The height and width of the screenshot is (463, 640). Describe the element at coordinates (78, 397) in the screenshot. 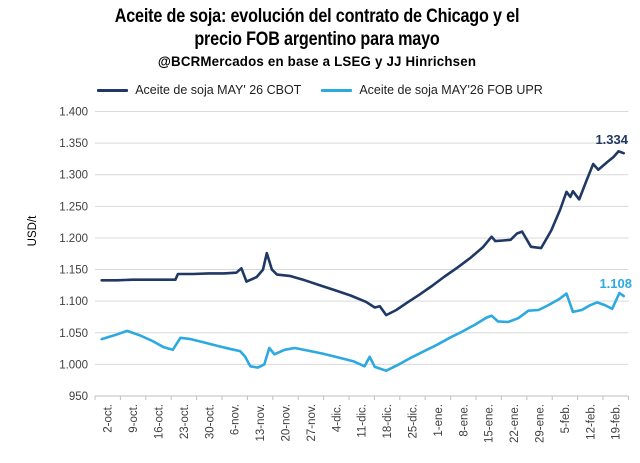

I see `y-tick-label: 950` at that location.